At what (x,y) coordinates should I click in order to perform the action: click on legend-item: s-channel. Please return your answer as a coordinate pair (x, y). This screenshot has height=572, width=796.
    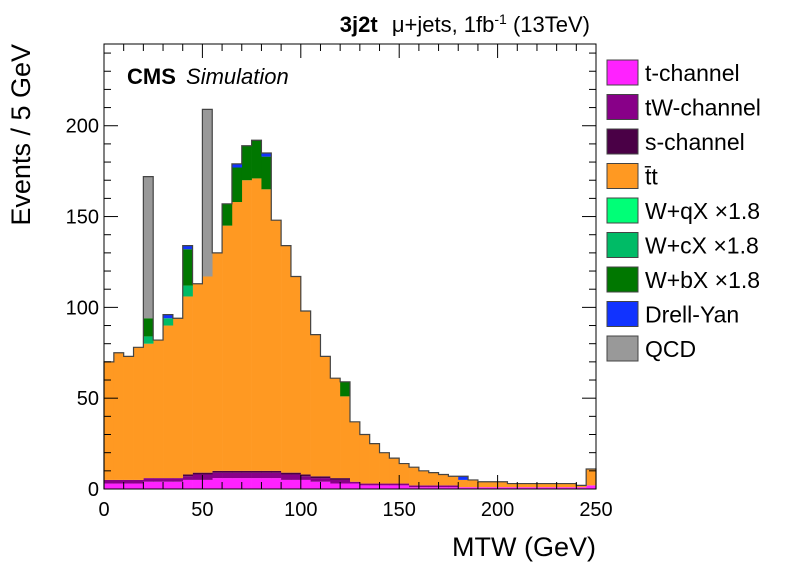
    Looking at the image, I should click on (675, 141).